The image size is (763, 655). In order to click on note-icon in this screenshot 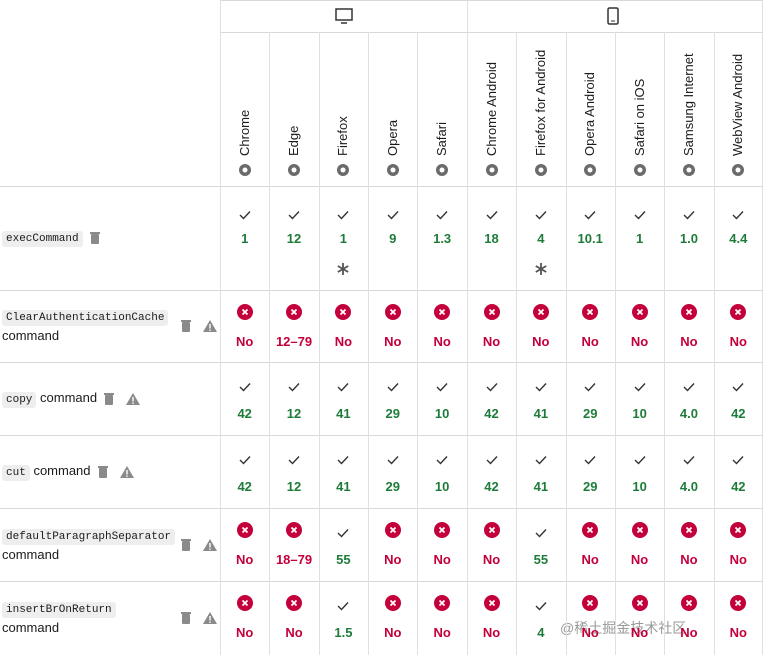, I will do `click(343, 269)`.